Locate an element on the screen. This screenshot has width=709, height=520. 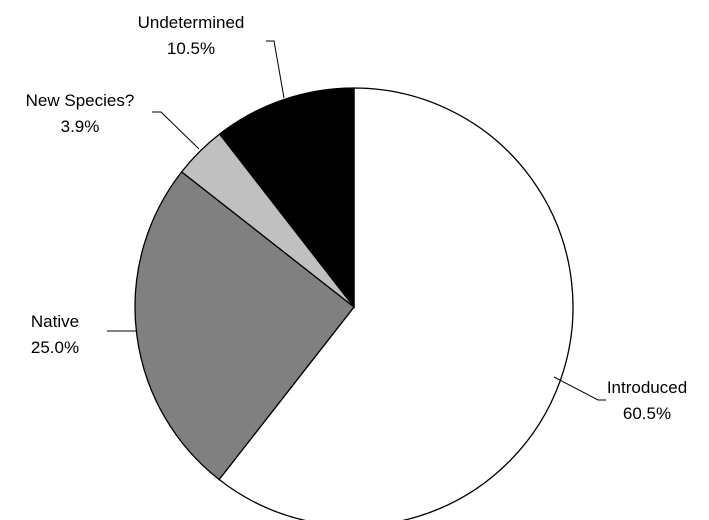
leader-new-species is located at coordinates (176, 130).